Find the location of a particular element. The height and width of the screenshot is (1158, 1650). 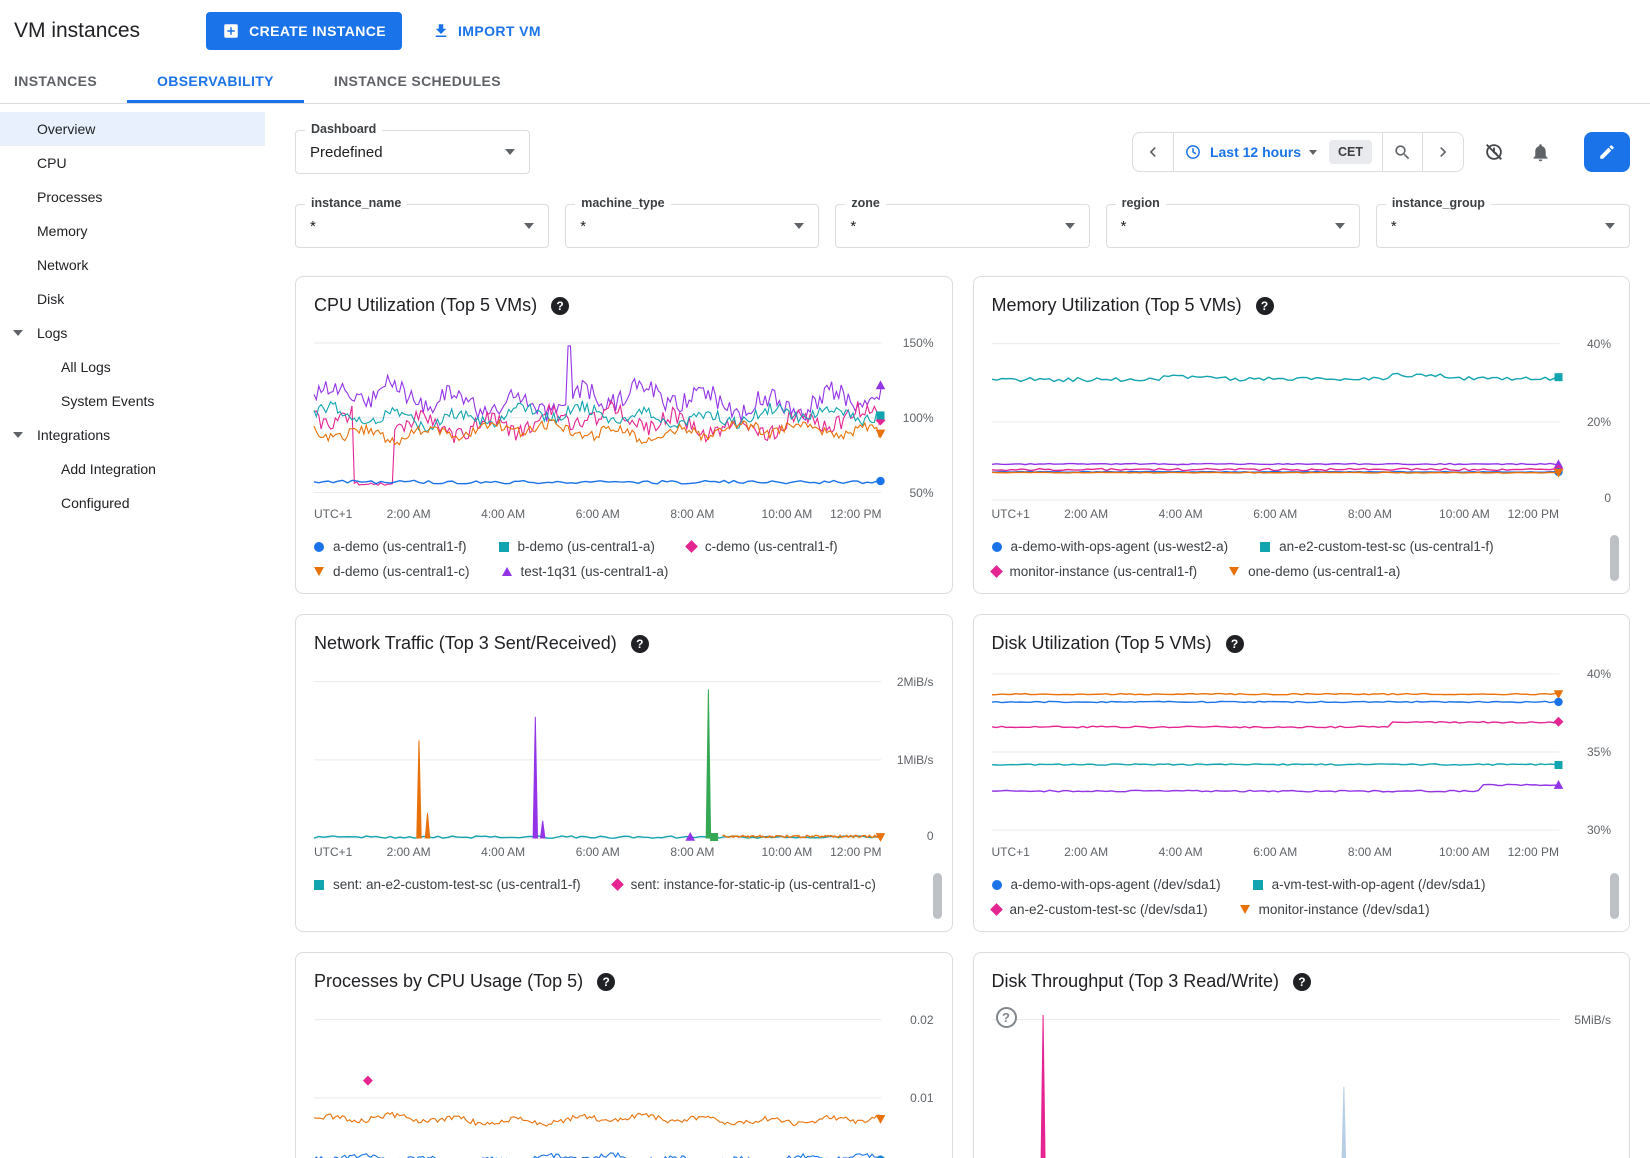

y-tick-label: 30% is located at coordinates (1598, 830).